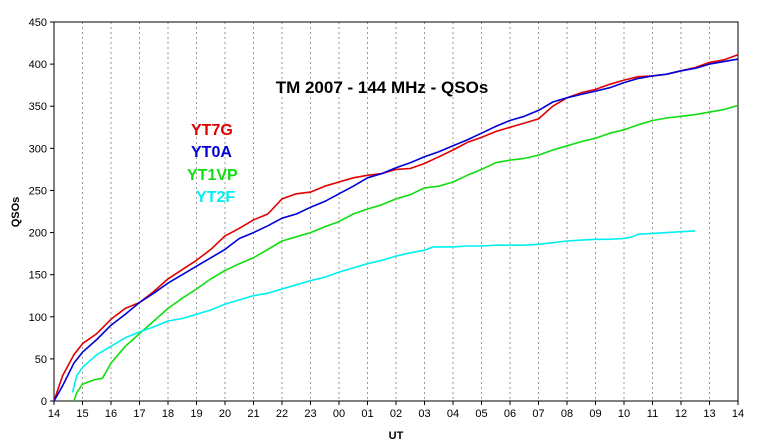  What do you see at coordinates (38, 149) in the screenshot?
I see `y-tick-label: 300` at bounding box center [38, 149].